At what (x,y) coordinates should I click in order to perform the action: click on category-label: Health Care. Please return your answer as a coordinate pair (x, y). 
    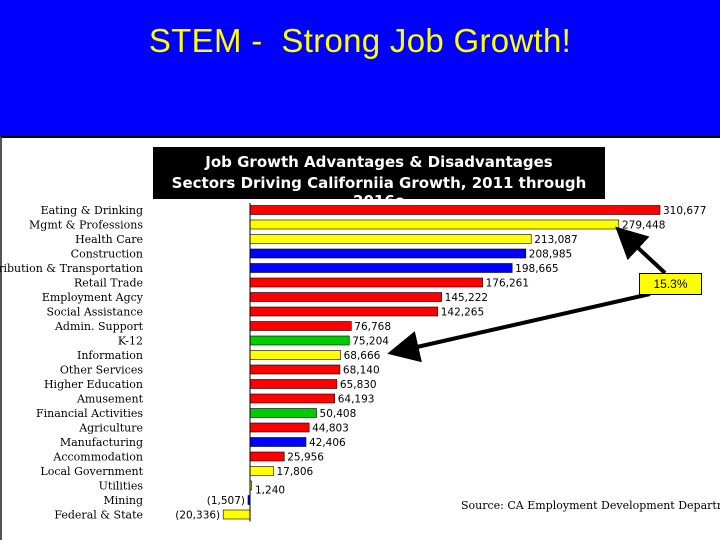
    Looking at the image, I should click on (109, 239).